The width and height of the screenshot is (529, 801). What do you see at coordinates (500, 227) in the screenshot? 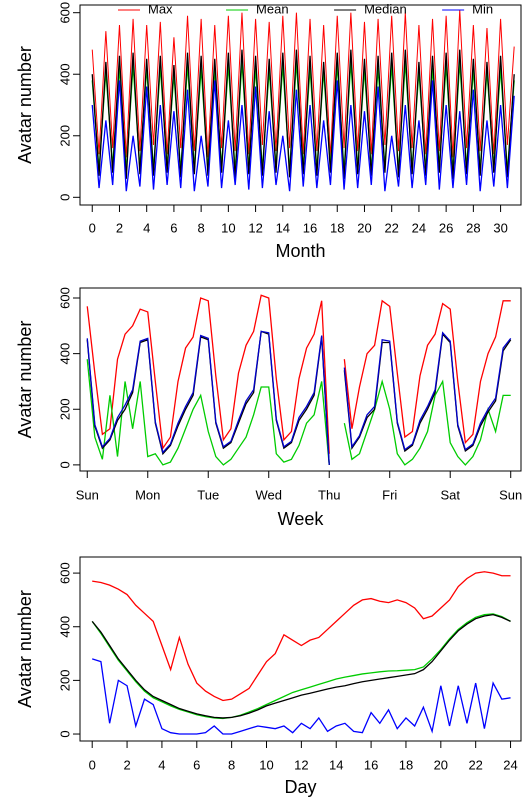
I see `x-tick-label: 30` at bounding box center [500, 227].